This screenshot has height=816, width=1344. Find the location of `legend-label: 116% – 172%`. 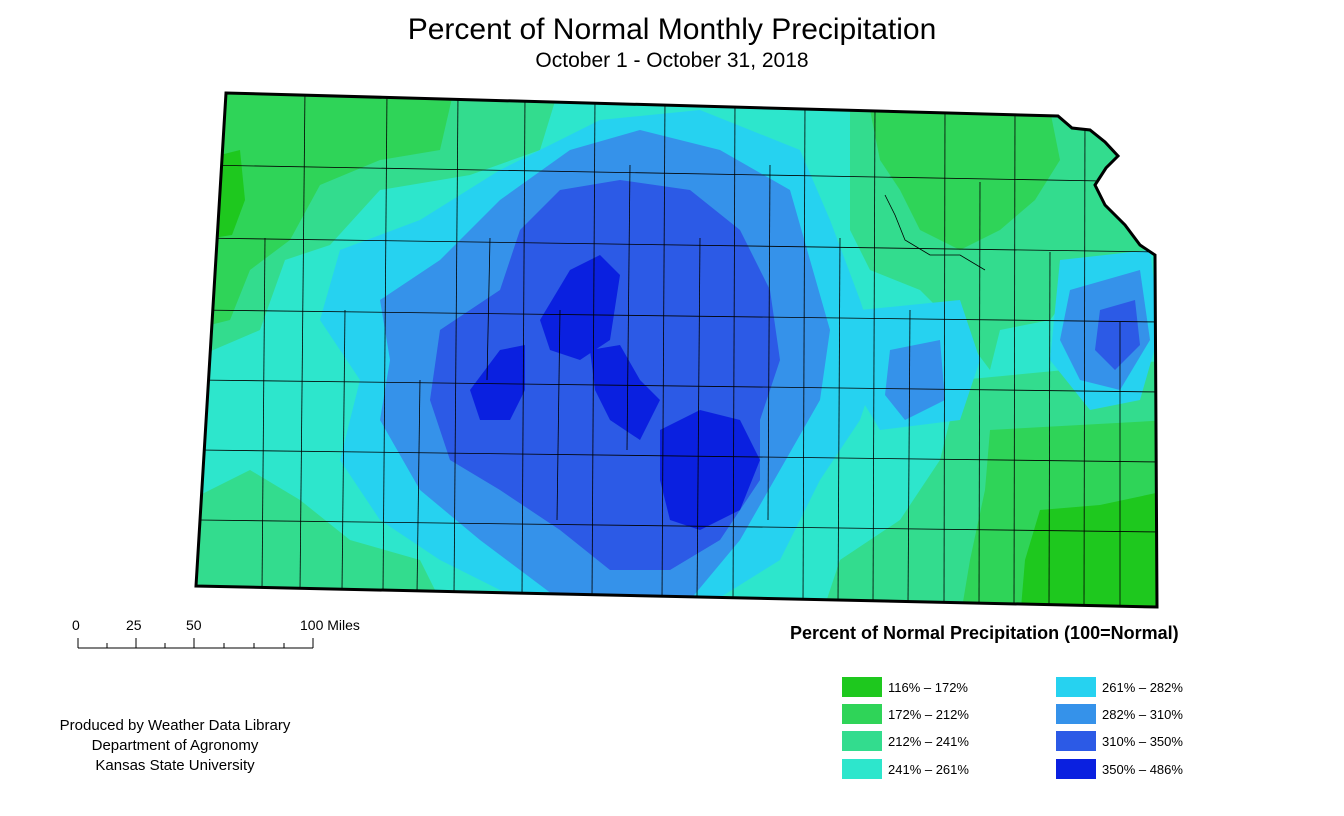

legend-label: 116% – 172% is located at coordinates (928, 687).